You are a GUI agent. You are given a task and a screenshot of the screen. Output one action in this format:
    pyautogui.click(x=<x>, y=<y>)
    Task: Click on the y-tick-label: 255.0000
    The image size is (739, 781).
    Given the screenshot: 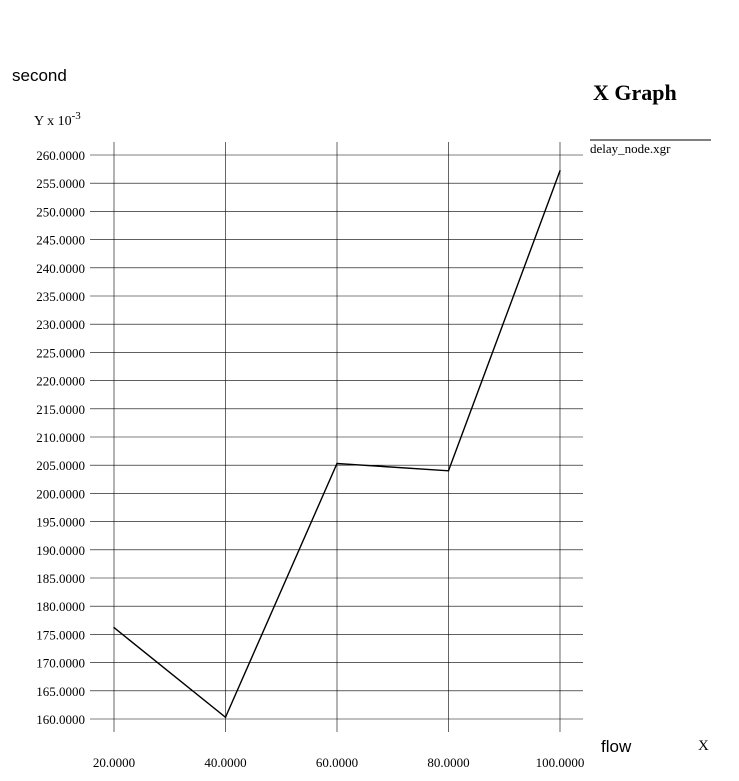 What is the action you would take?
    pyautogui.click(x=60, y=183)
    